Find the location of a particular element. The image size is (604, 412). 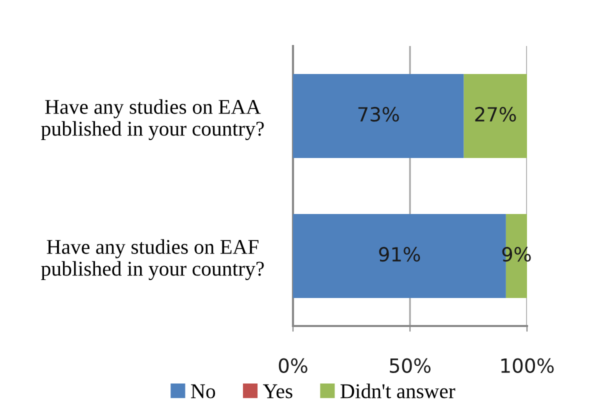

x-tick-label: 100% is located at coordinates (527, 365).